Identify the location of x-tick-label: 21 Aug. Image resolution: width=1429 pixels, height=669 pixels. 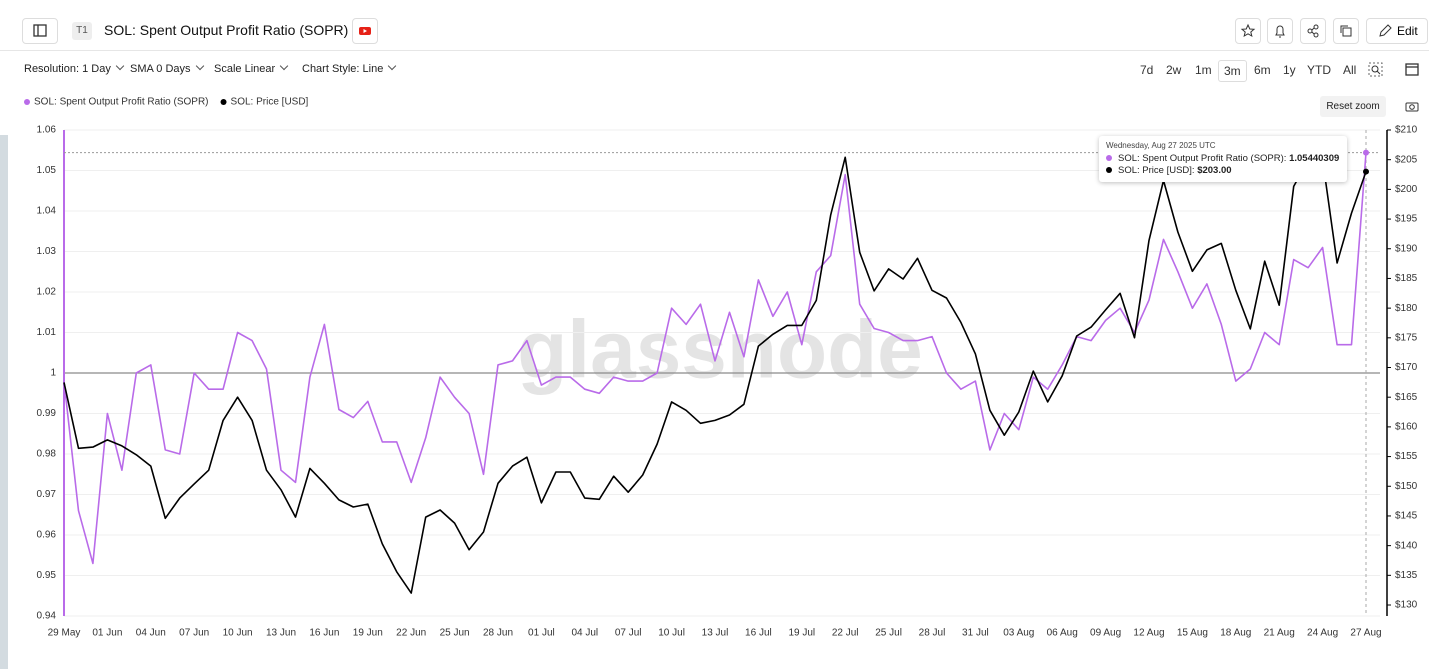
(1279, 633).